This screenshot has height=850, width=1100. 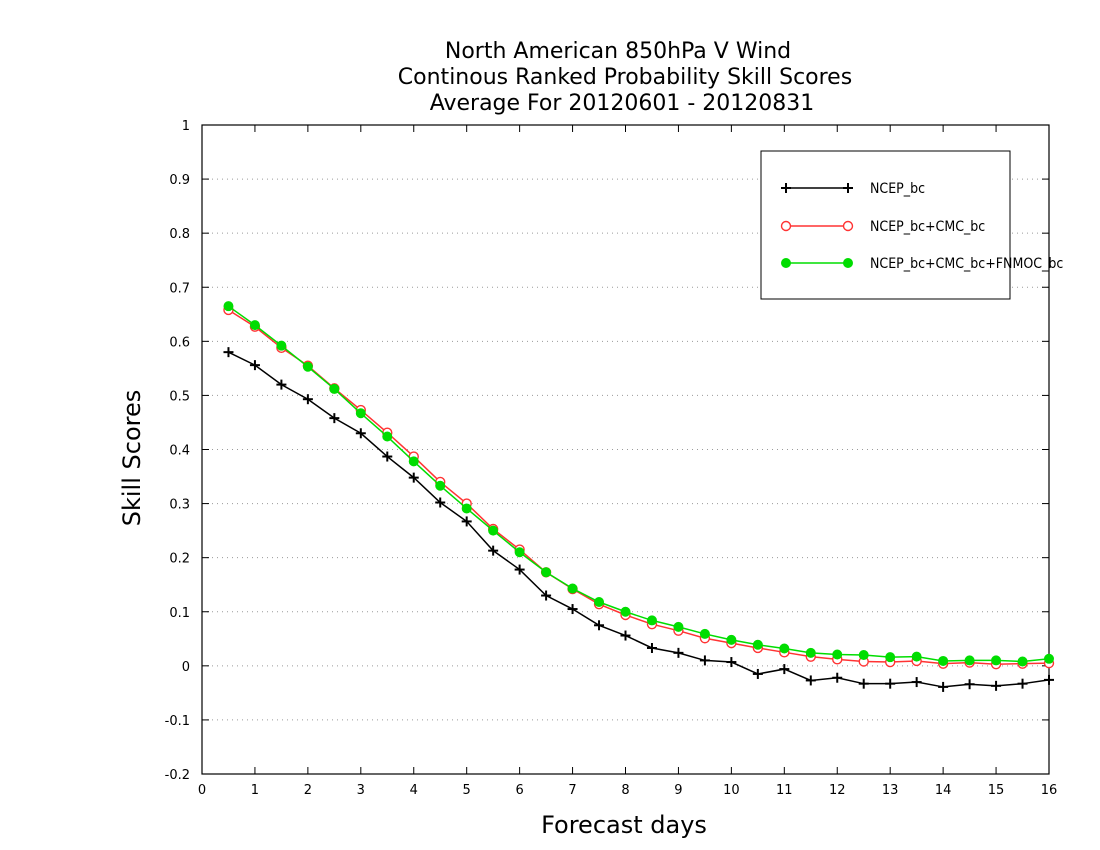 I want to click on x-axis-label: Forecast days, so click(x=624, y=825).